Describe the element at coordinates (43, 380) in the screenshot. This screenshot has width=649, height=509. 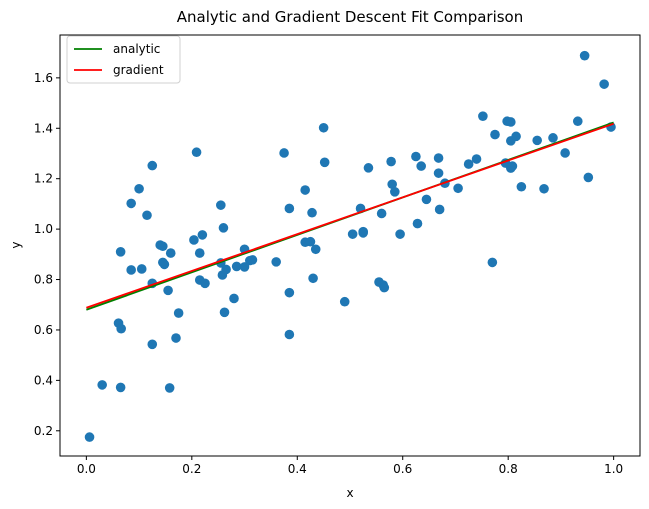
I see `y-tick-label: 0.4` at that location.